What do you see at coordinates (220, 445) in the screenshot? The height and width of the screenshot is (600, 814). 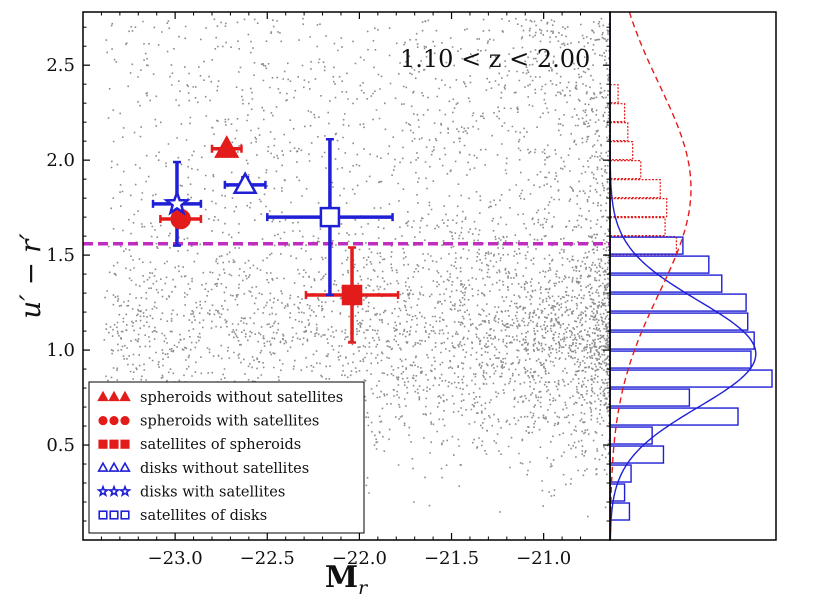 I see `legend-entry-satellites-of-spheroids-label: satellites of spheroids` at bounding box center [220, 445].